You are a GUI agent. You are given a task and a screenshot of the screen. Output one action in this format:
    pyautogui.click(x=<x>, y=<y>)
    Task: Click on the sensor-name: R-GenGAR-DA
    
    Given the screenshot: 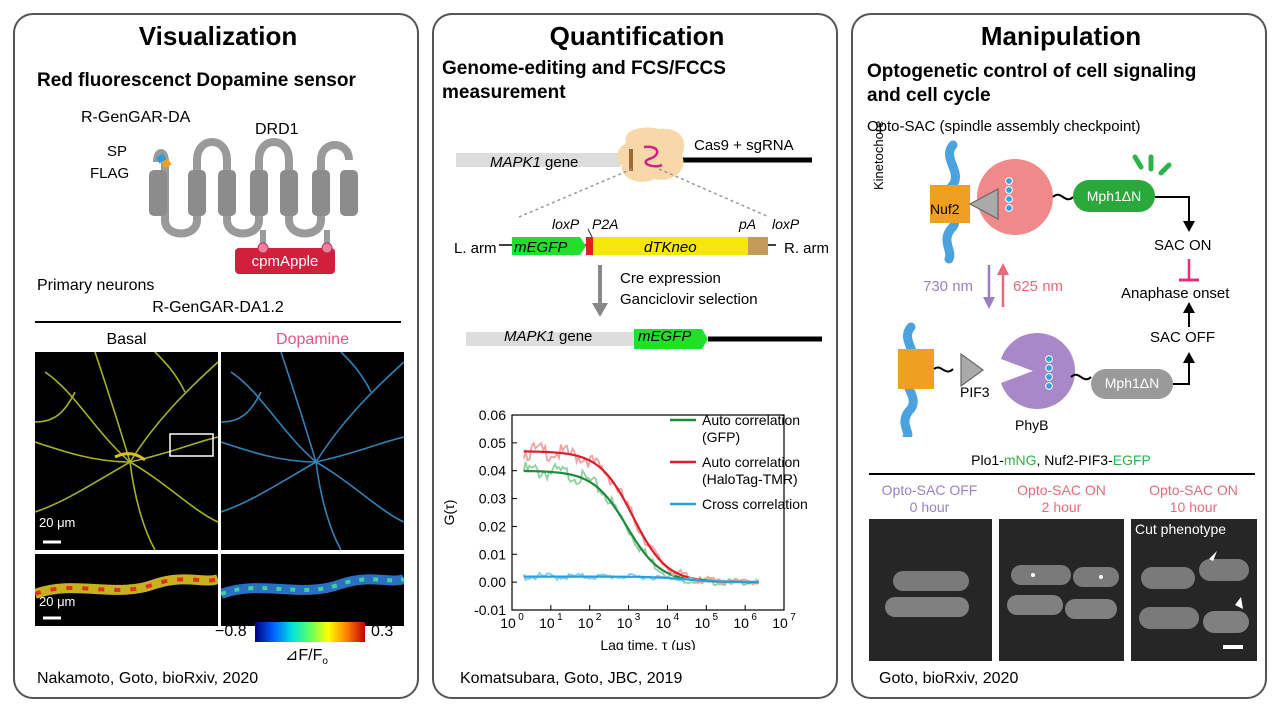 What is the action you would take?
    pyautogui.click(x=136, y=117)
    